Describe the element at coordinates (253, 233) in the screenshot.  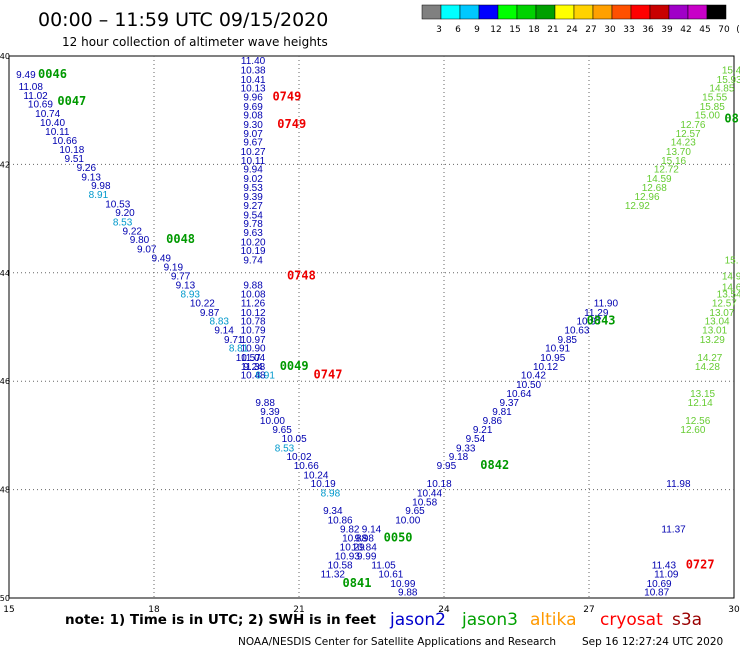
I see `data-label: 9.63` at that location.